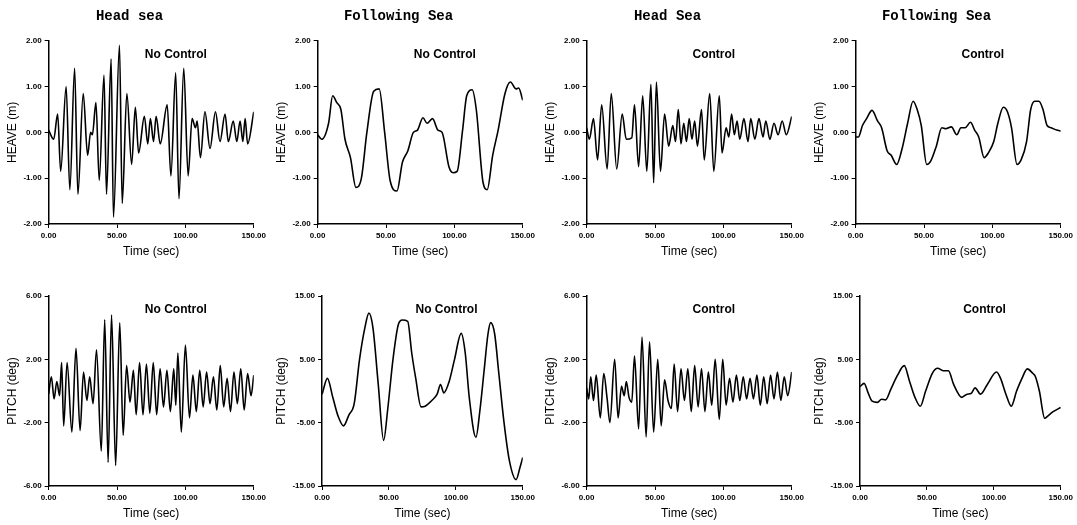  I want to click on chart-title: Head Sea, so click(667, 15).